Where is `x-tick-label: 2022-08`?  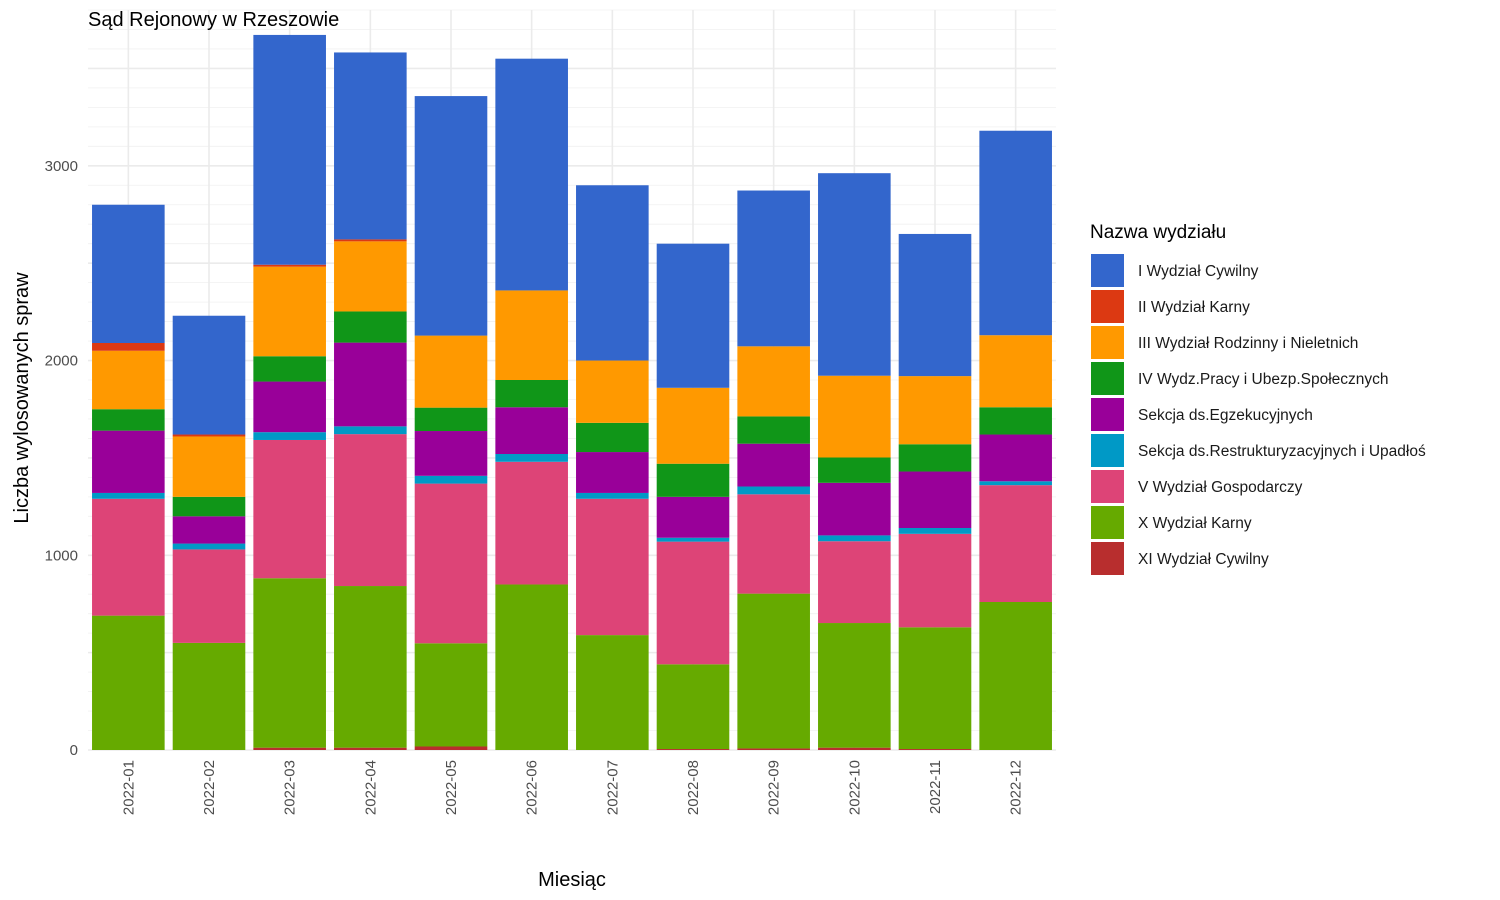
x-tick-label: 2022-08 is located at coordinates (693, 787).